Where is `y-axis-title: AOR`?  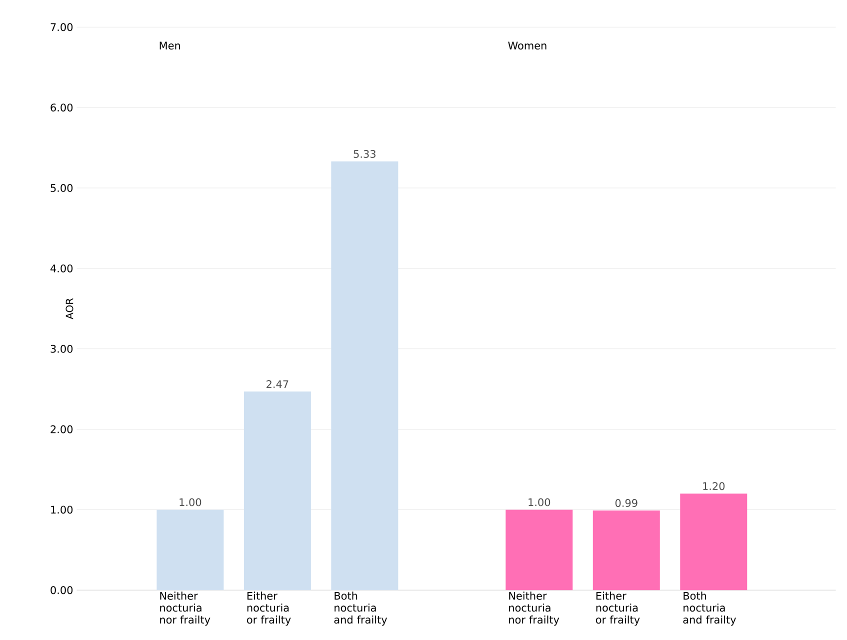
y-axis-title: AOR is located at coordinates (70, 309).